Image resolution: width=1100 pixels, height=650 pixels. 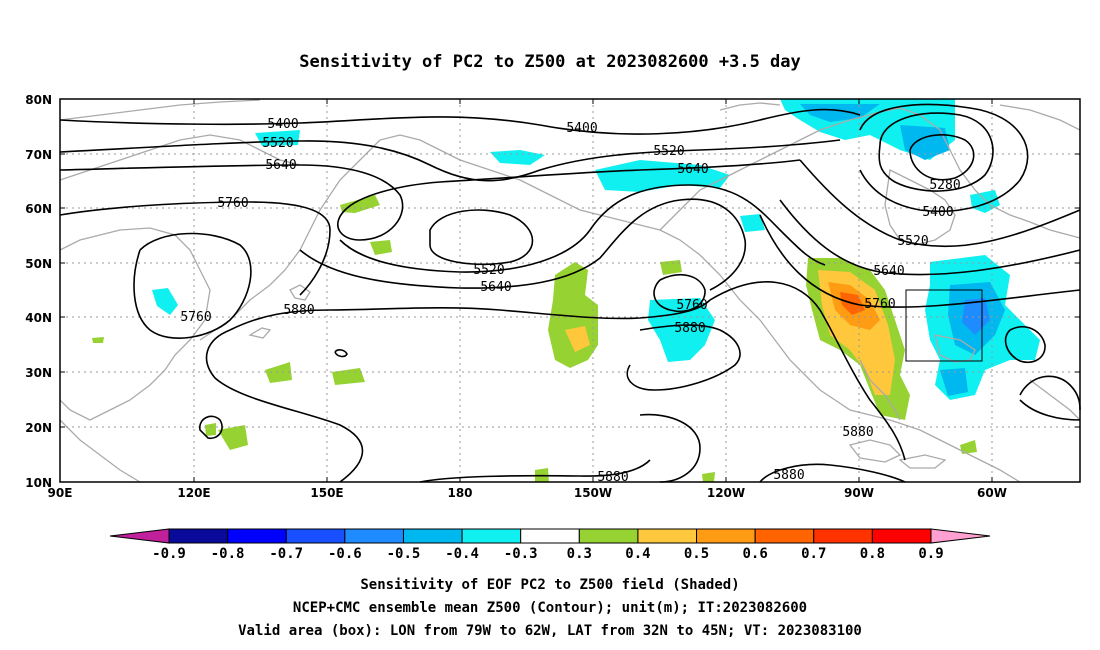 I want to click on colorbar-right-tip, so click(x=960, y=536).